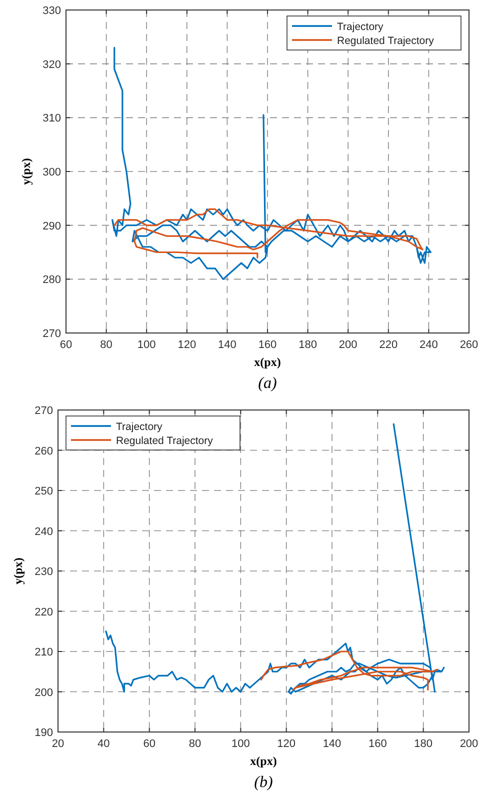  Describe the element at coordinates (51, 118) in the screenshot. I see `y-tick-label: 310` at that location.